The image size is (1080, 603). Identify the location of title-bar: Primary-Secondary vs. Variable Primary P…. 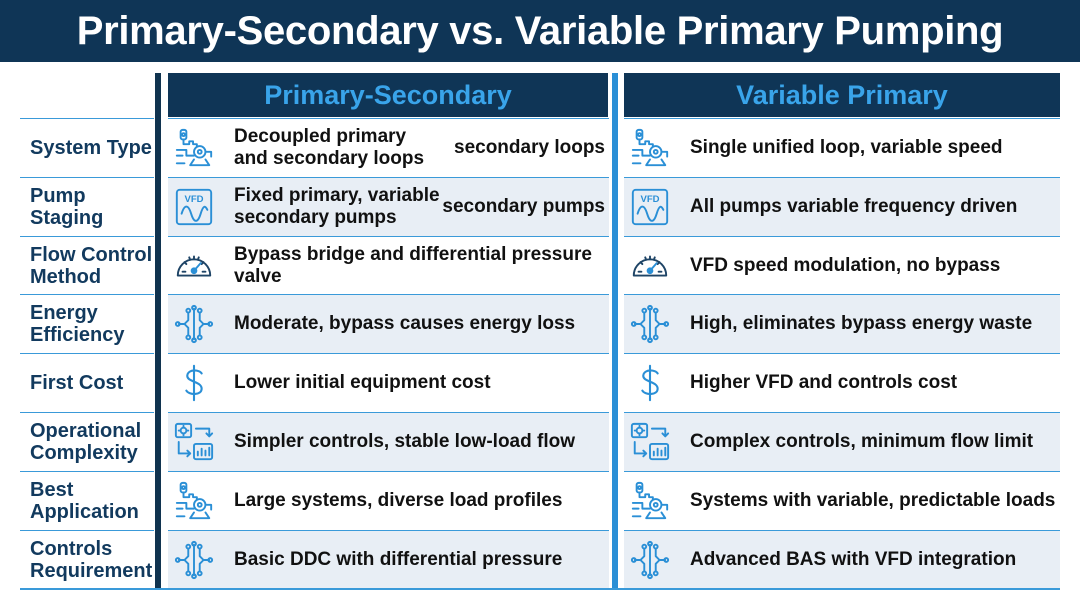
(540, 31).